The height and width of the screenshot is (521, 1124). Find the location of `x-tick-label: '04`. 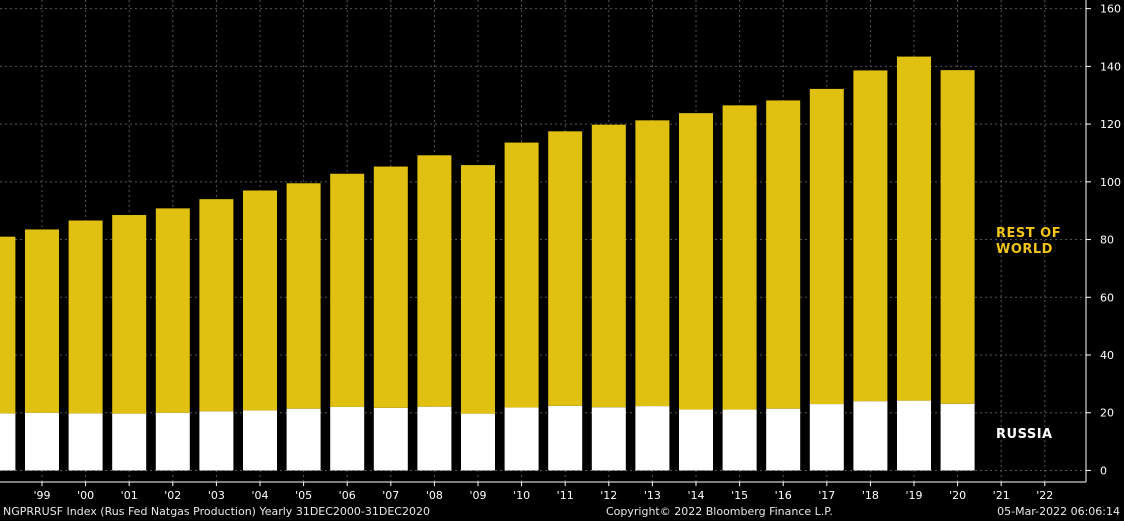

x-tick-label: '04 is located at coordinates (259, 495).